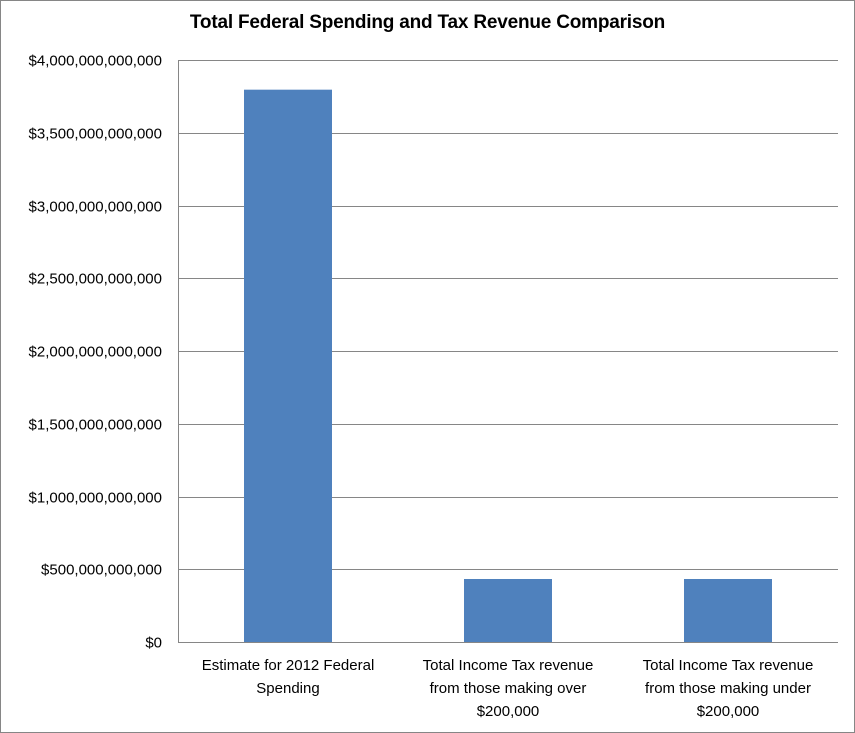 The width and height of the screenshot is (855, 733). Describe the element at coordinates (153, 643) in the screenshot. I see `y-tick-label: $0` at that location.